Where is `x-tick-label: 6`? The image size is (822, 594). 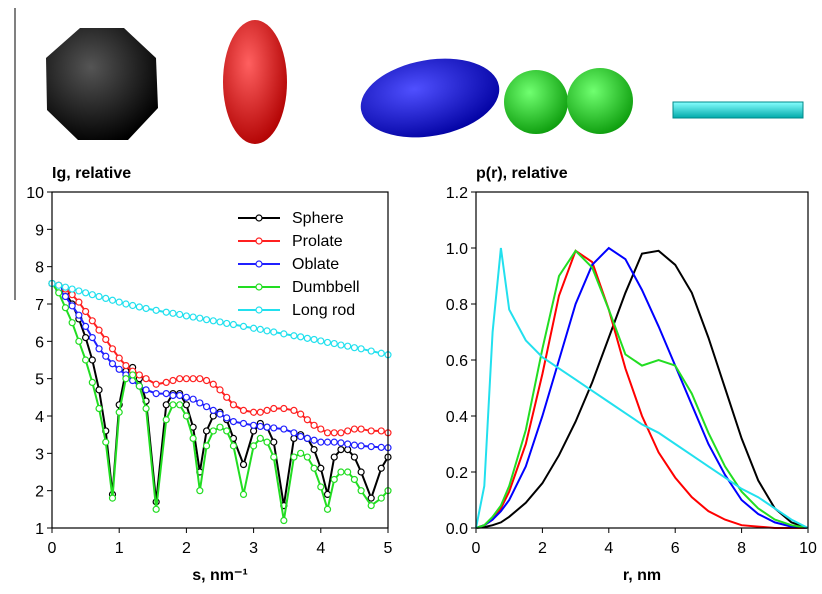 x-tick-label: 6 is located at coordinates (675, 548).